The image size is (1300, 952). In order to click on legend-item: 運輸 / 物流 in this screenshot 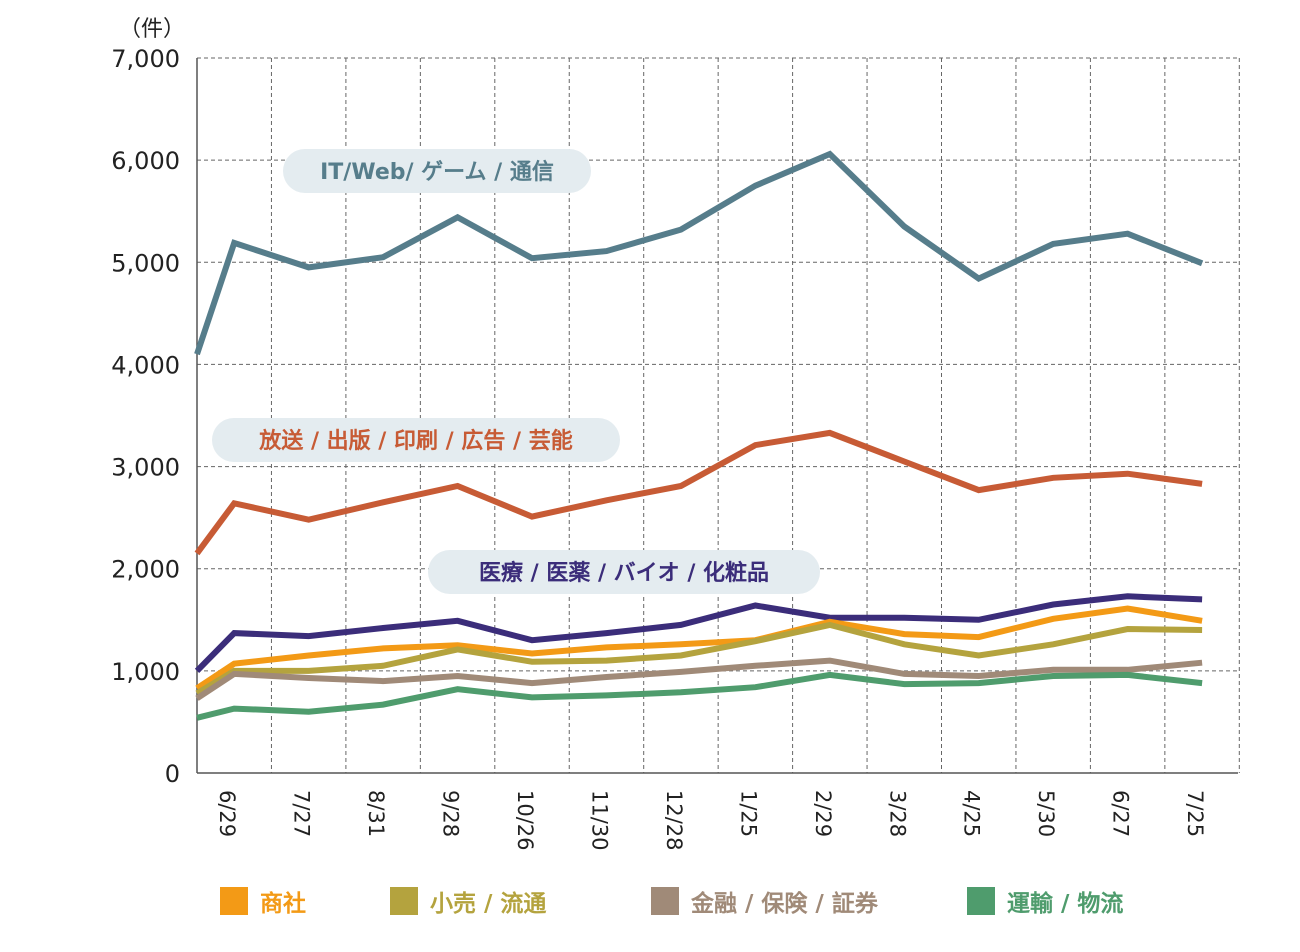, I will do `click(1045, 901)`.